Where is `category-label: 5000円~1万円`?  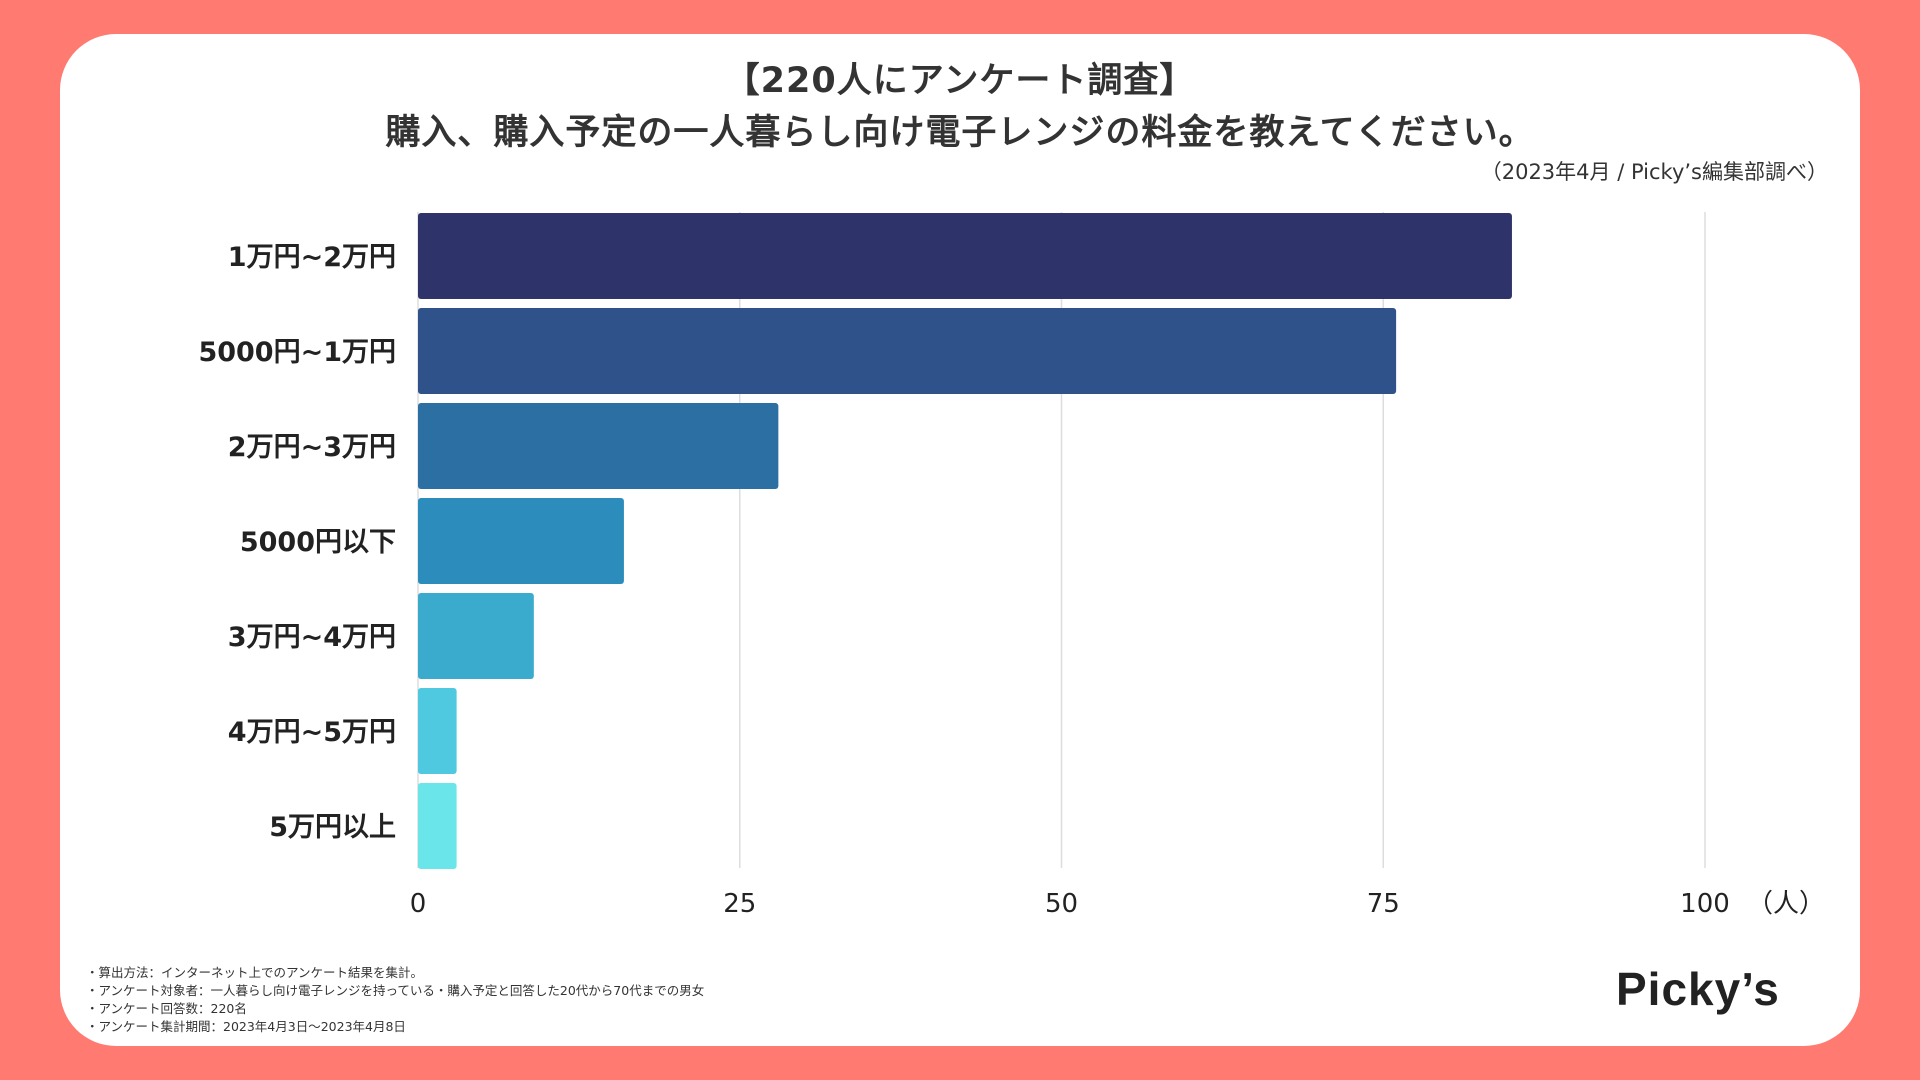
category-label: 5000円~1万円 is located at coordinates (297, 352).